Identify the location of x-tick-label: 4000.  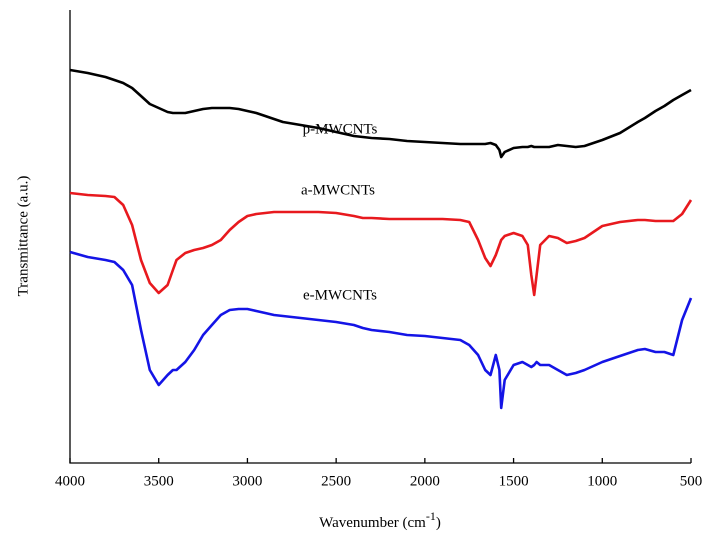
(70, 481).